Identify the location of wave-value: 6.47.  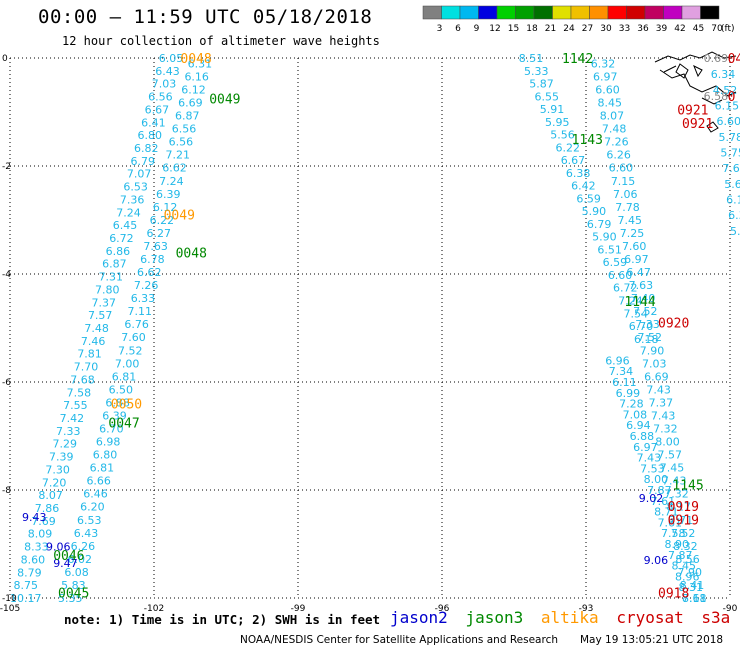
(638, 272).